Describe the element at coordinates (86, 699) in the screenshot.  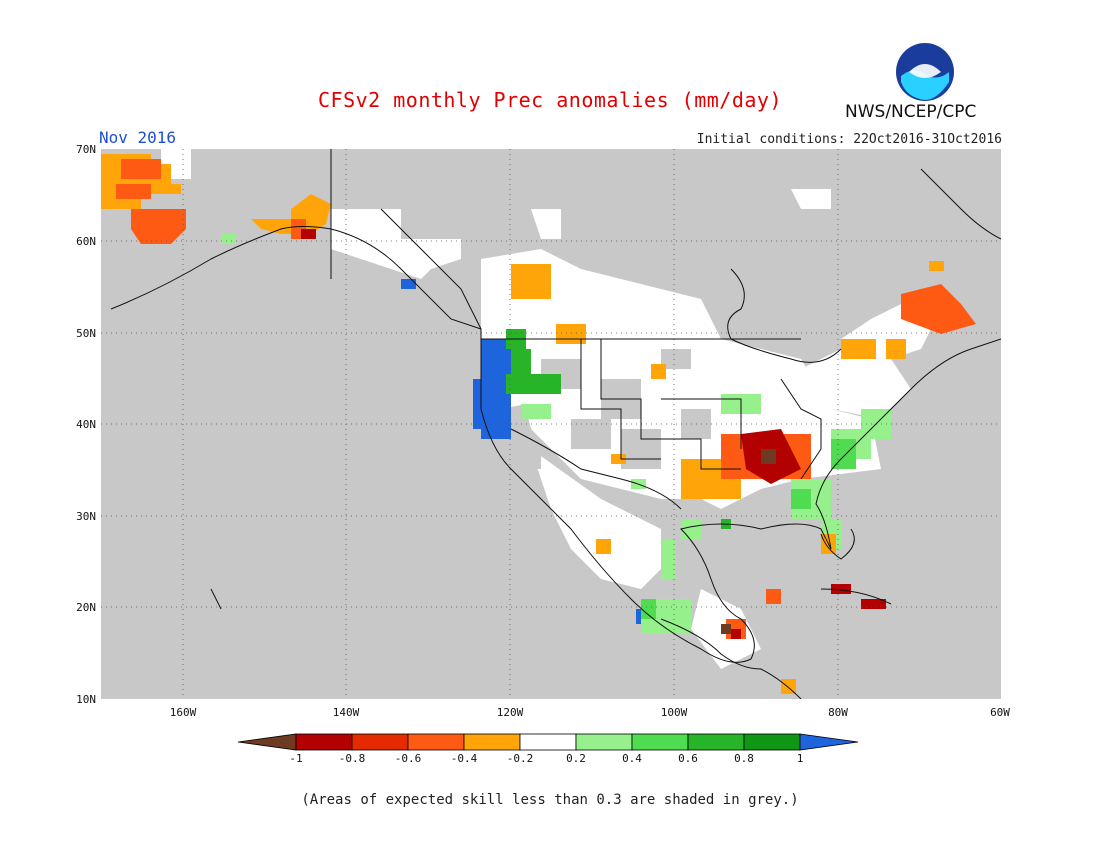
I see `lat-label-10n: 10N` at that location.